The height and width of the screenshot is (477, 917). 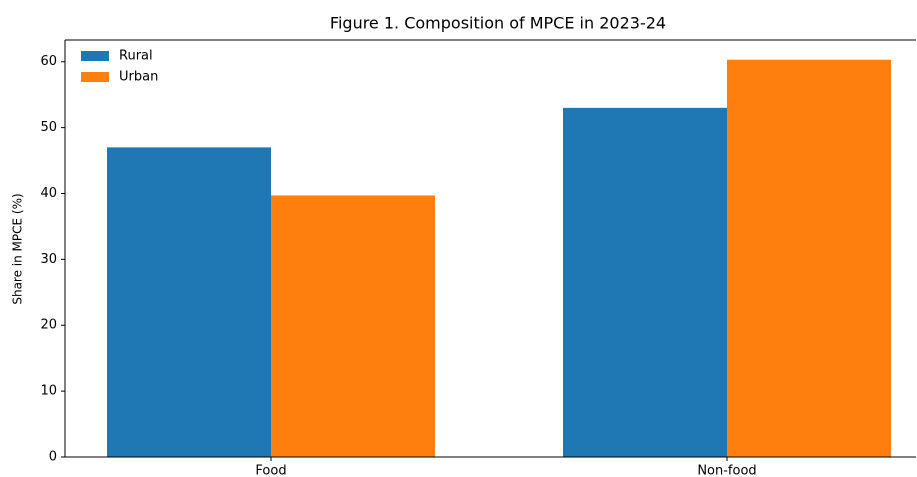 What do you see at coordinates (48, 193) in the screenshot?
I see `y-tick-label: 40` at bounding box center [48, 193].